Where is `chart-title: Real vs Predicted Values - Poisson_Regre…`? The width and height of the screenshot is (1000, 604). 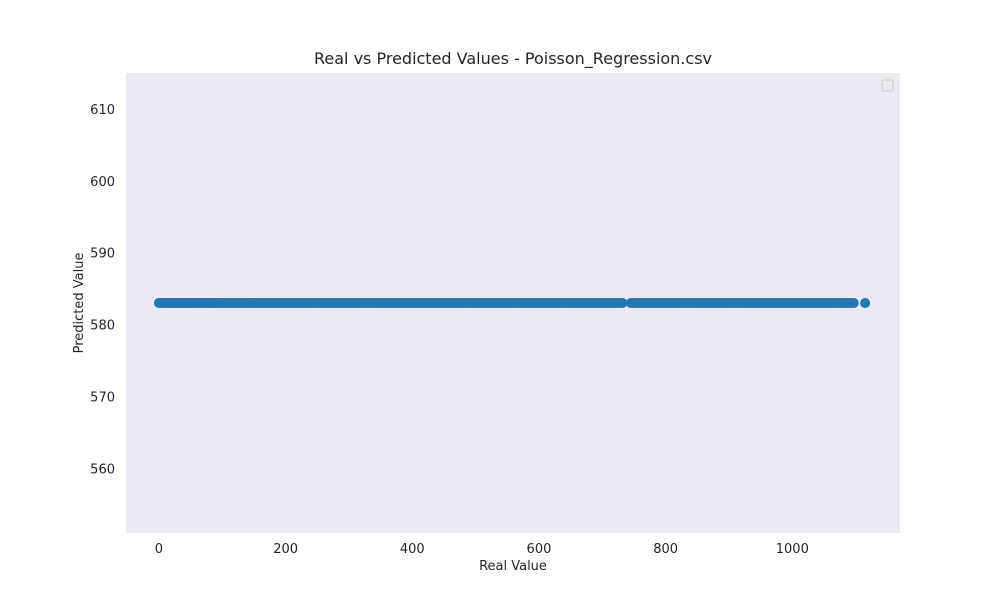 chart-title: Real vs Predicted Values - Poisson_Regre… is located at coordinates (513, 59).